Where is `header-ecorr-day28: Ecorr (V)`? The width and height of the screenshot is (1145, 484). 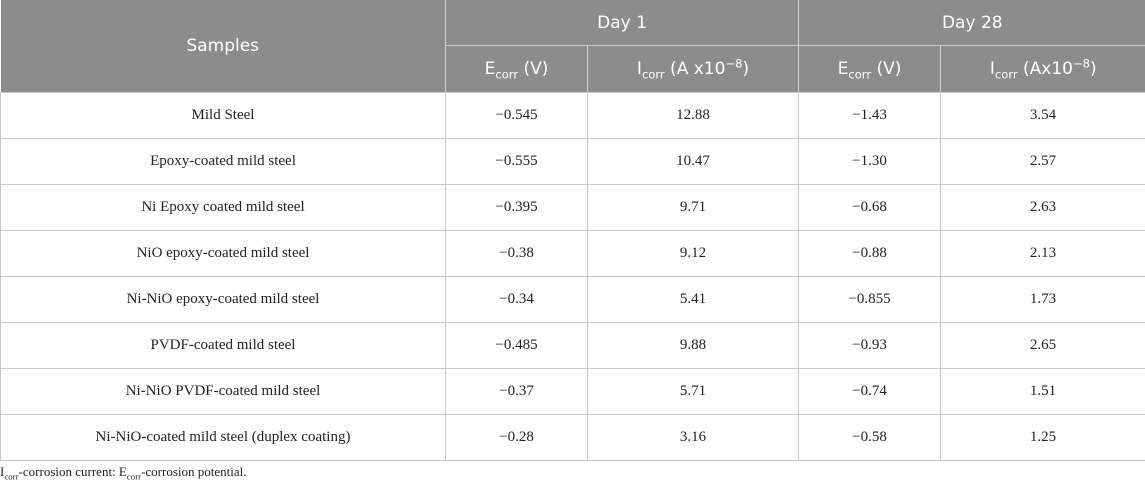
header-ecorr-day28: Ecorr (V) is located at coordinates (869, 69).